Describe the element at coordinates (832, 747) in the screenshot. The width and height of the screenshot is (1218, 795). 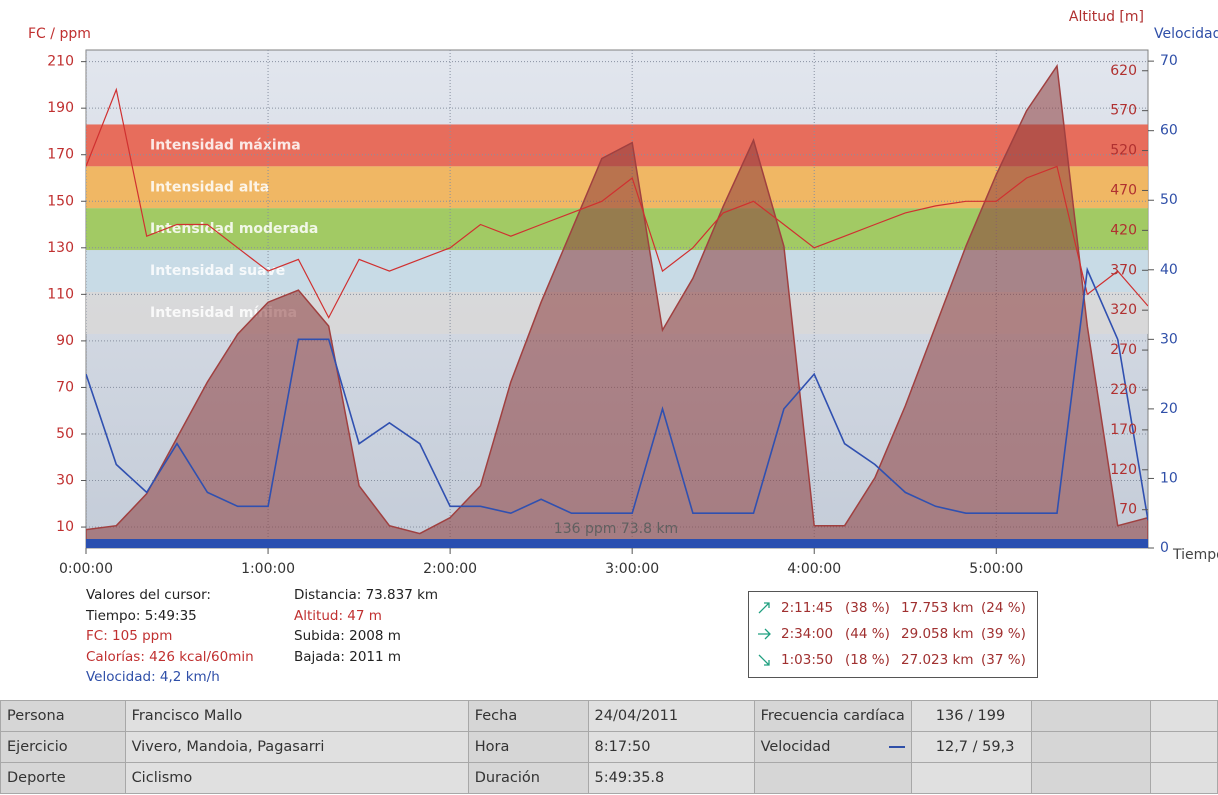
I see `table-label: Velocidad` at that location.